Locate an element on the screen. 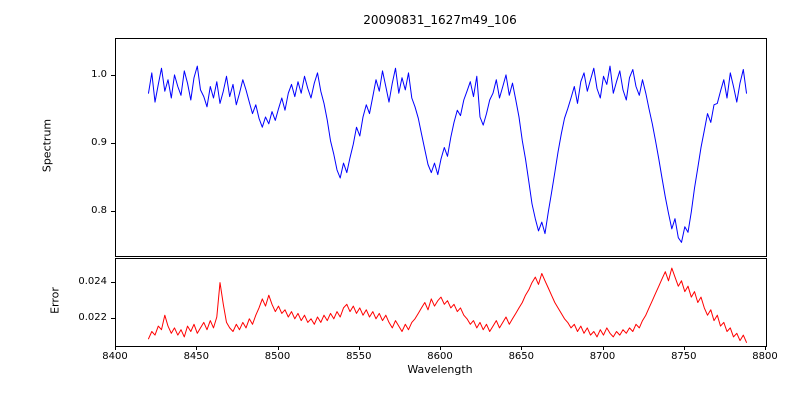  x-tick-label: 8400 is located at coordinates (115, 356).